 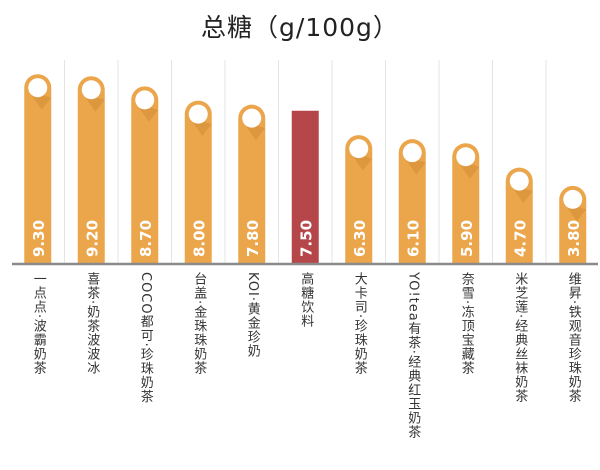 I want to click on category-label: 米芝莲·经典丝袜奶茶, so click(x=520, y=338).